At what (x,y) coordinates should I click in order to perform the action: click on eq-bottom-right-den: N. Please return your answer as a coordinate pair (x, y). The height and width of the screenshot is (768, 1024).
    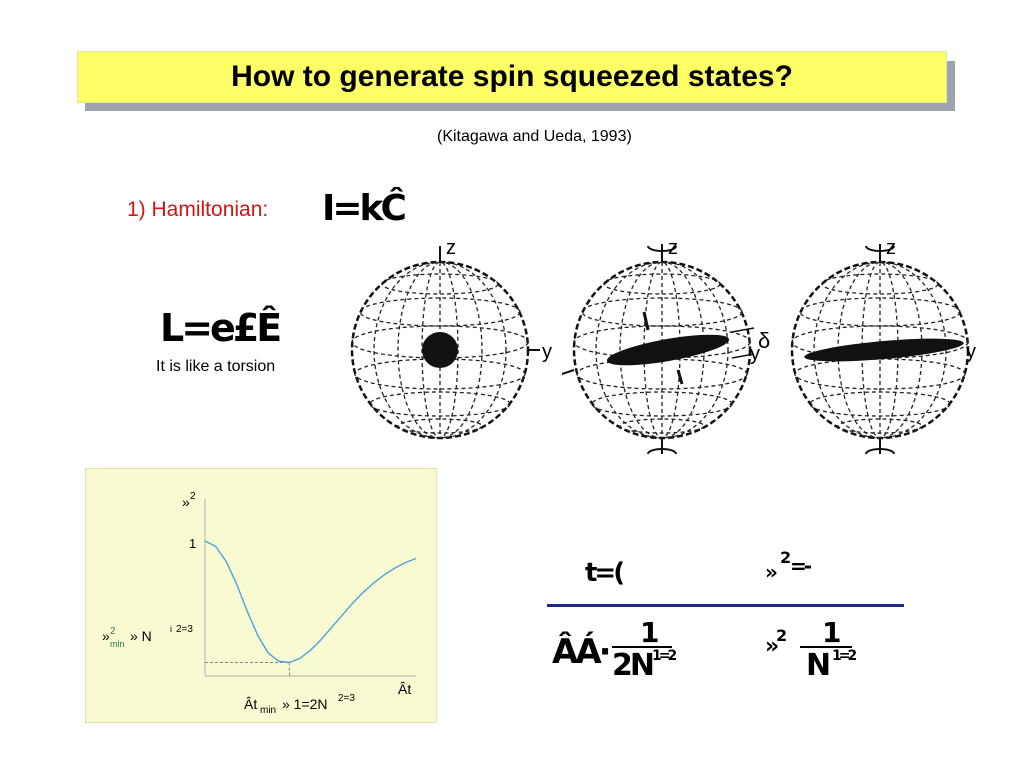
    Looking at the image, I should click on (818, 665).